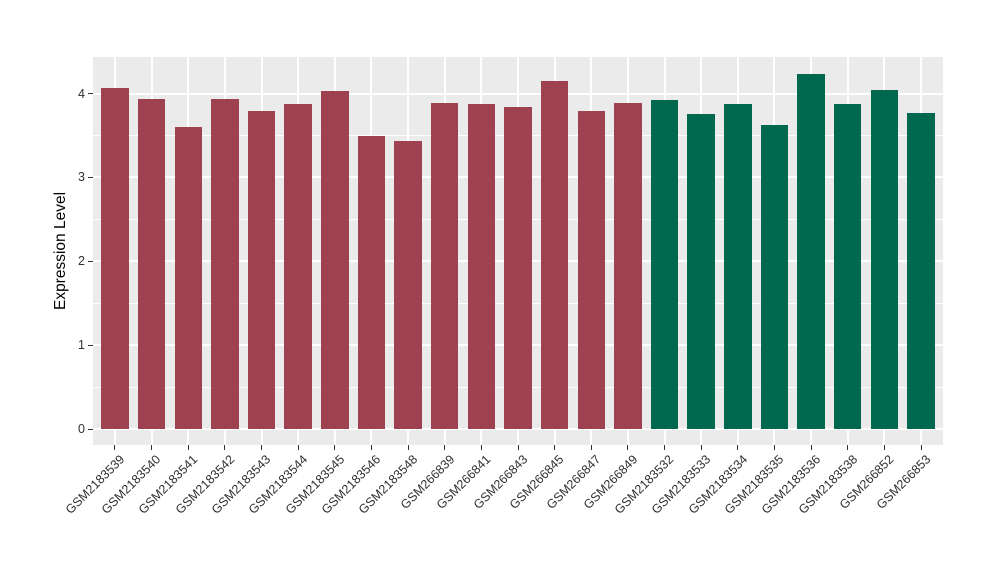  I want to click on y-tick-label: 4, so click(81, 93).